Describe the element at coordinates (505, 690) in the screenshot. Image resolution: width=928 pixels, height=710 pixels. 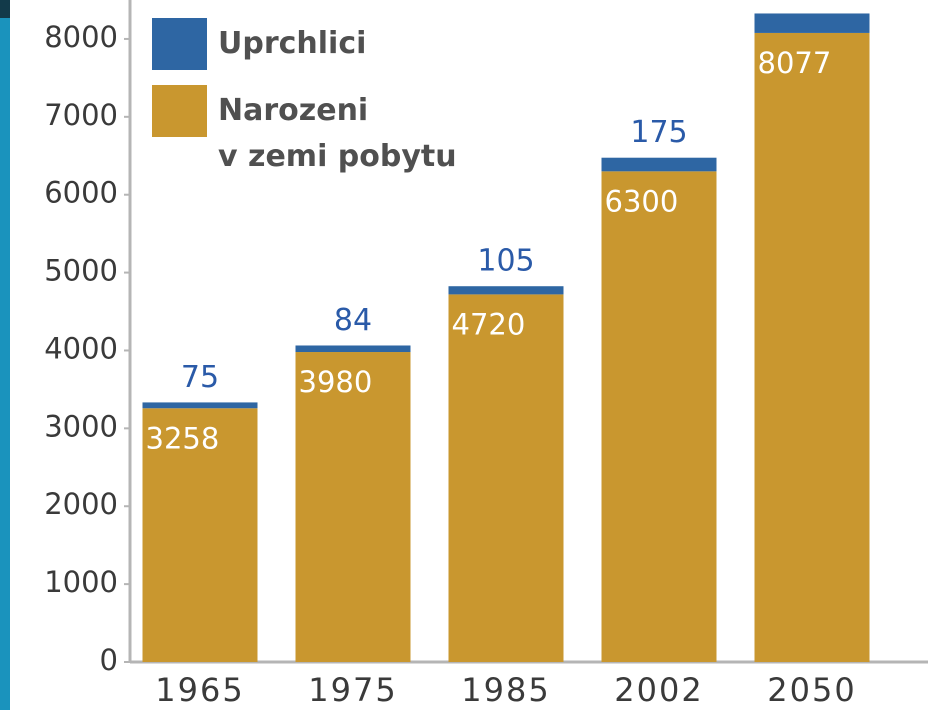
I see `x-tick-label: 1985` at that location.